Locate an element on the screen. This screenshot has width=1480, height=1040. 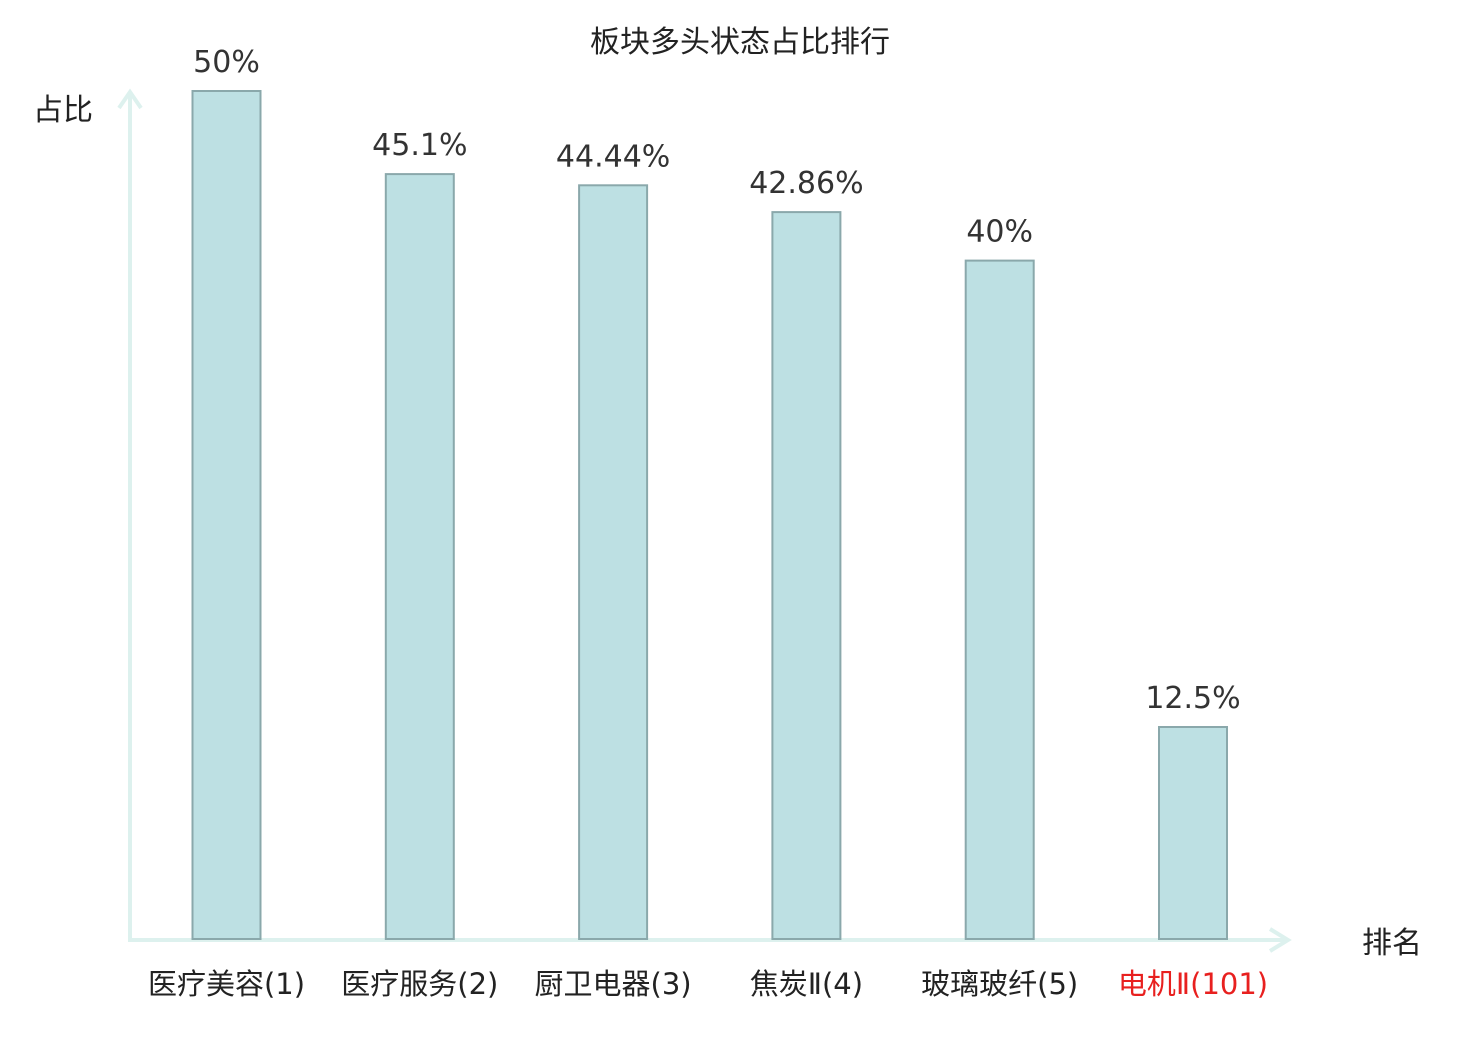
value-label-5: 12.5% is located at coordinates (1192, 698).